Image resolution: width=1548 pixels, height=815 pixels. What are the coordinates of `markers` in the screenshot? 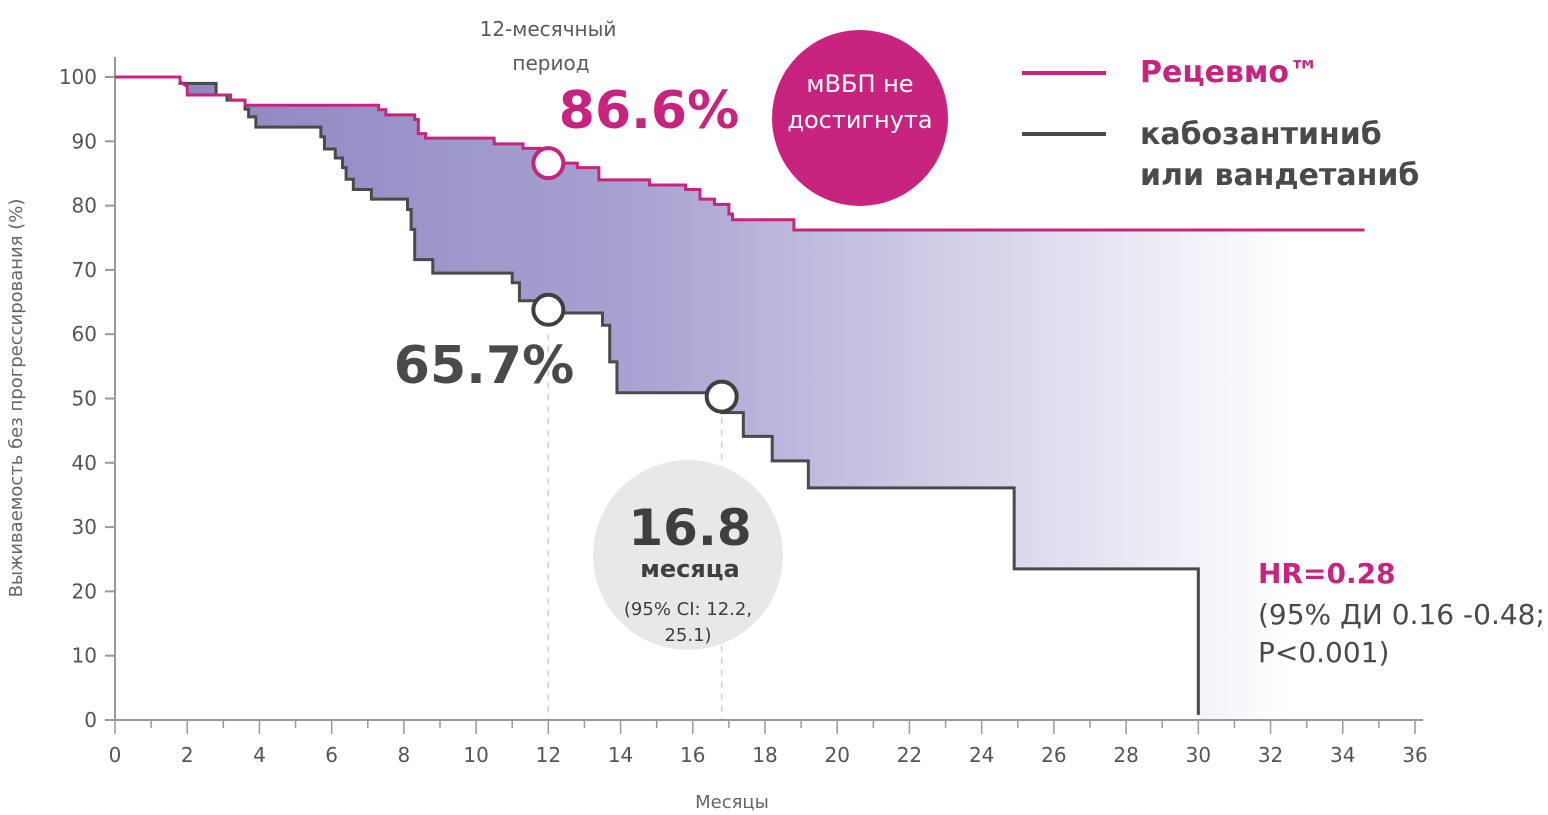 It's located at (635, 280).